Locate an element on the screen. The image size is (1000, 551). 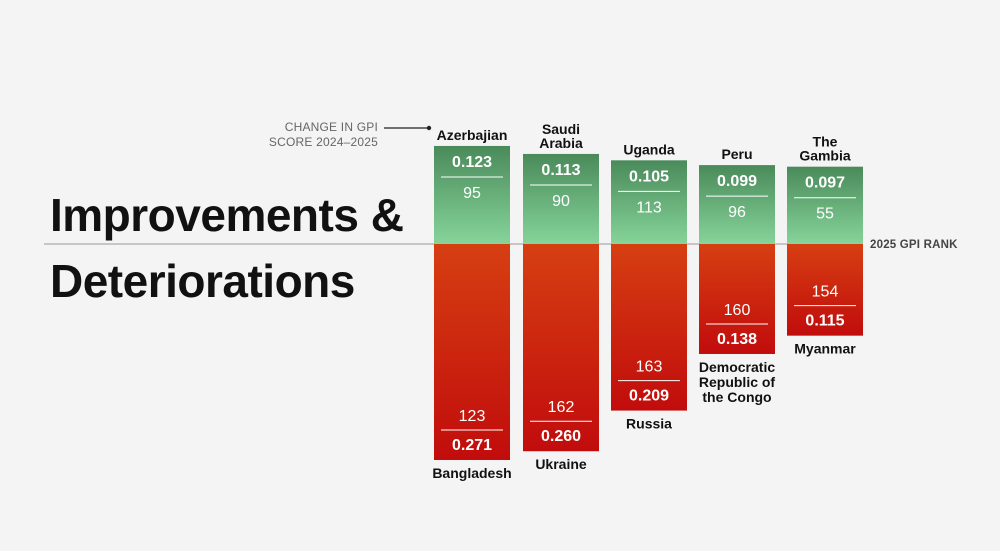
improvement-country-label: Uganda is located at coordinates (649, 149).